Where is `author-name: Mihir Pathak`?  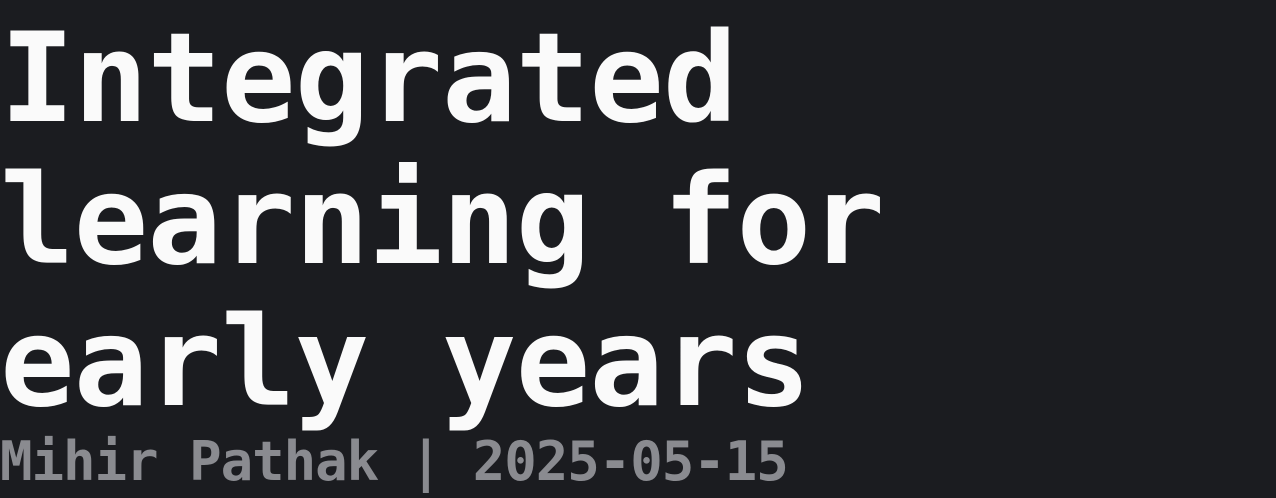
author-name: Mihir Pathak is located at coordinates (189, 461).